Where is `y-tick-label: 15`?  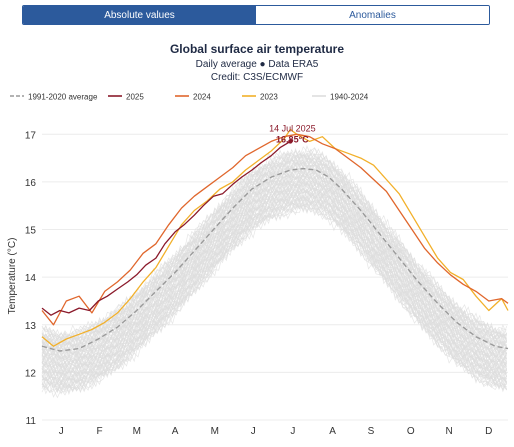 y-tick-label: 15 is located at coordinates (31, 231).